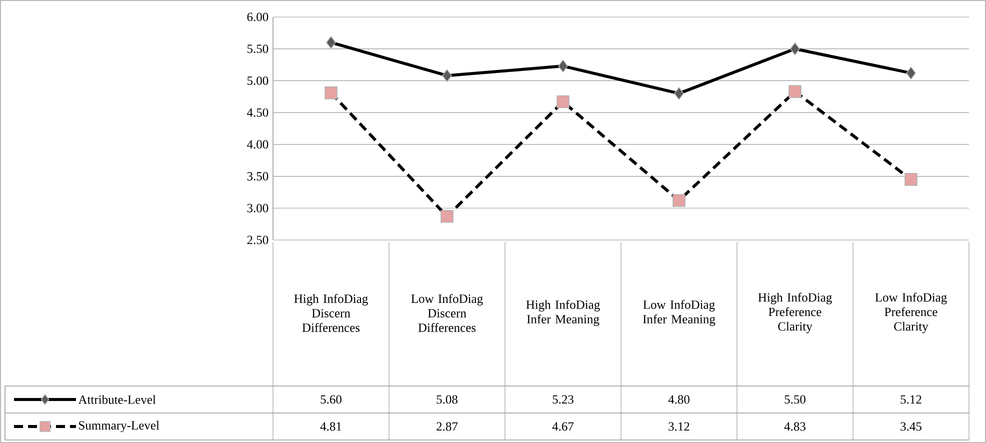 This screenshot has width=986, height=443. Describe the element at coordinates (331, 426) in the screenshot. I see `data-label: 4.81` at that location.